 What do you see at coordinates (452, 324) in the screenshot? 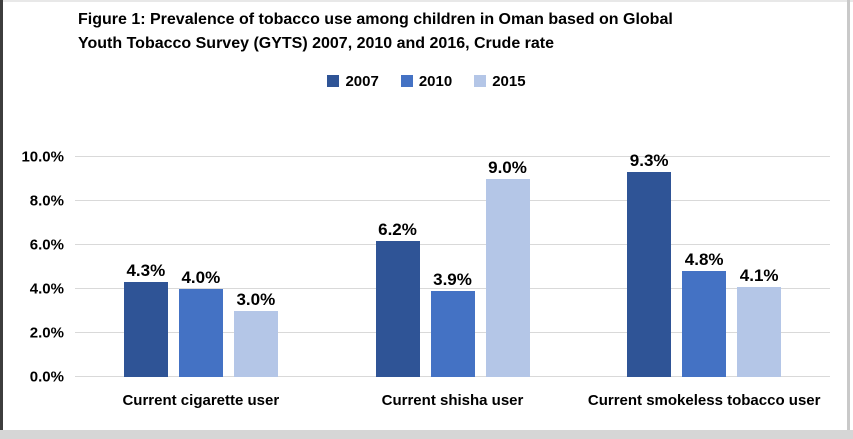
I see `bar-2010: 3.9%` at bounding box center [452, 324].